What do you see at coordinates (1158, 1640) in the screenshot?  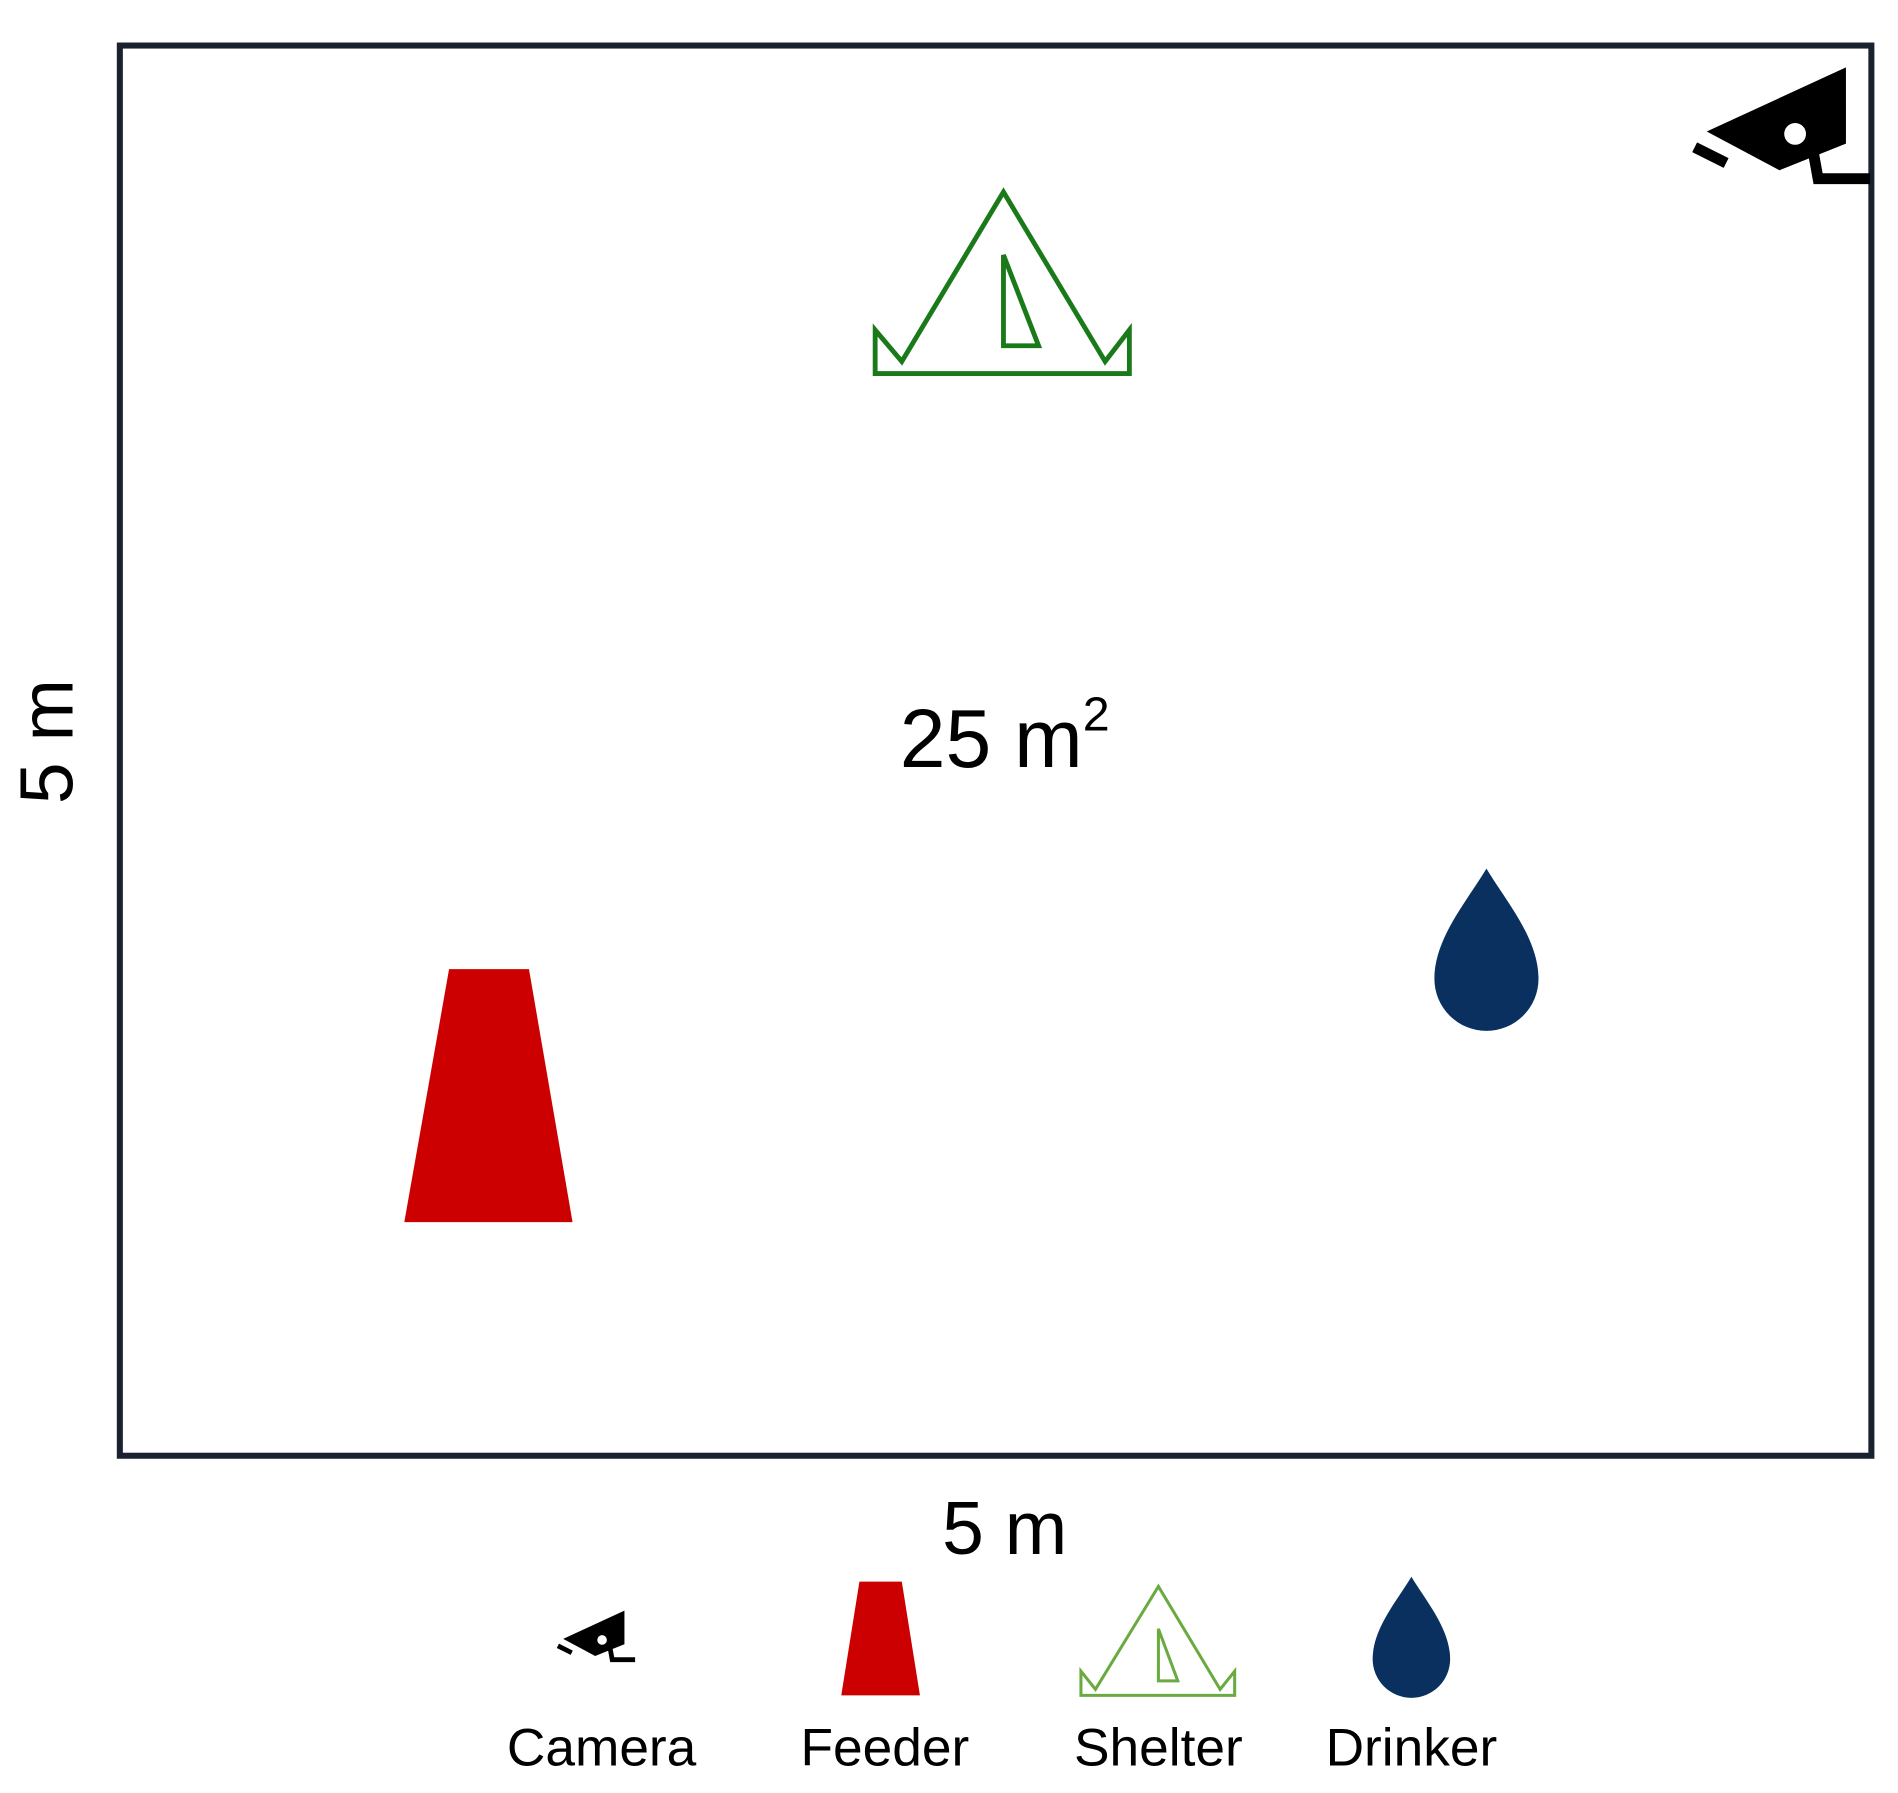 I see `legend-shelter-icon` at bounding box center [1158, 1640].